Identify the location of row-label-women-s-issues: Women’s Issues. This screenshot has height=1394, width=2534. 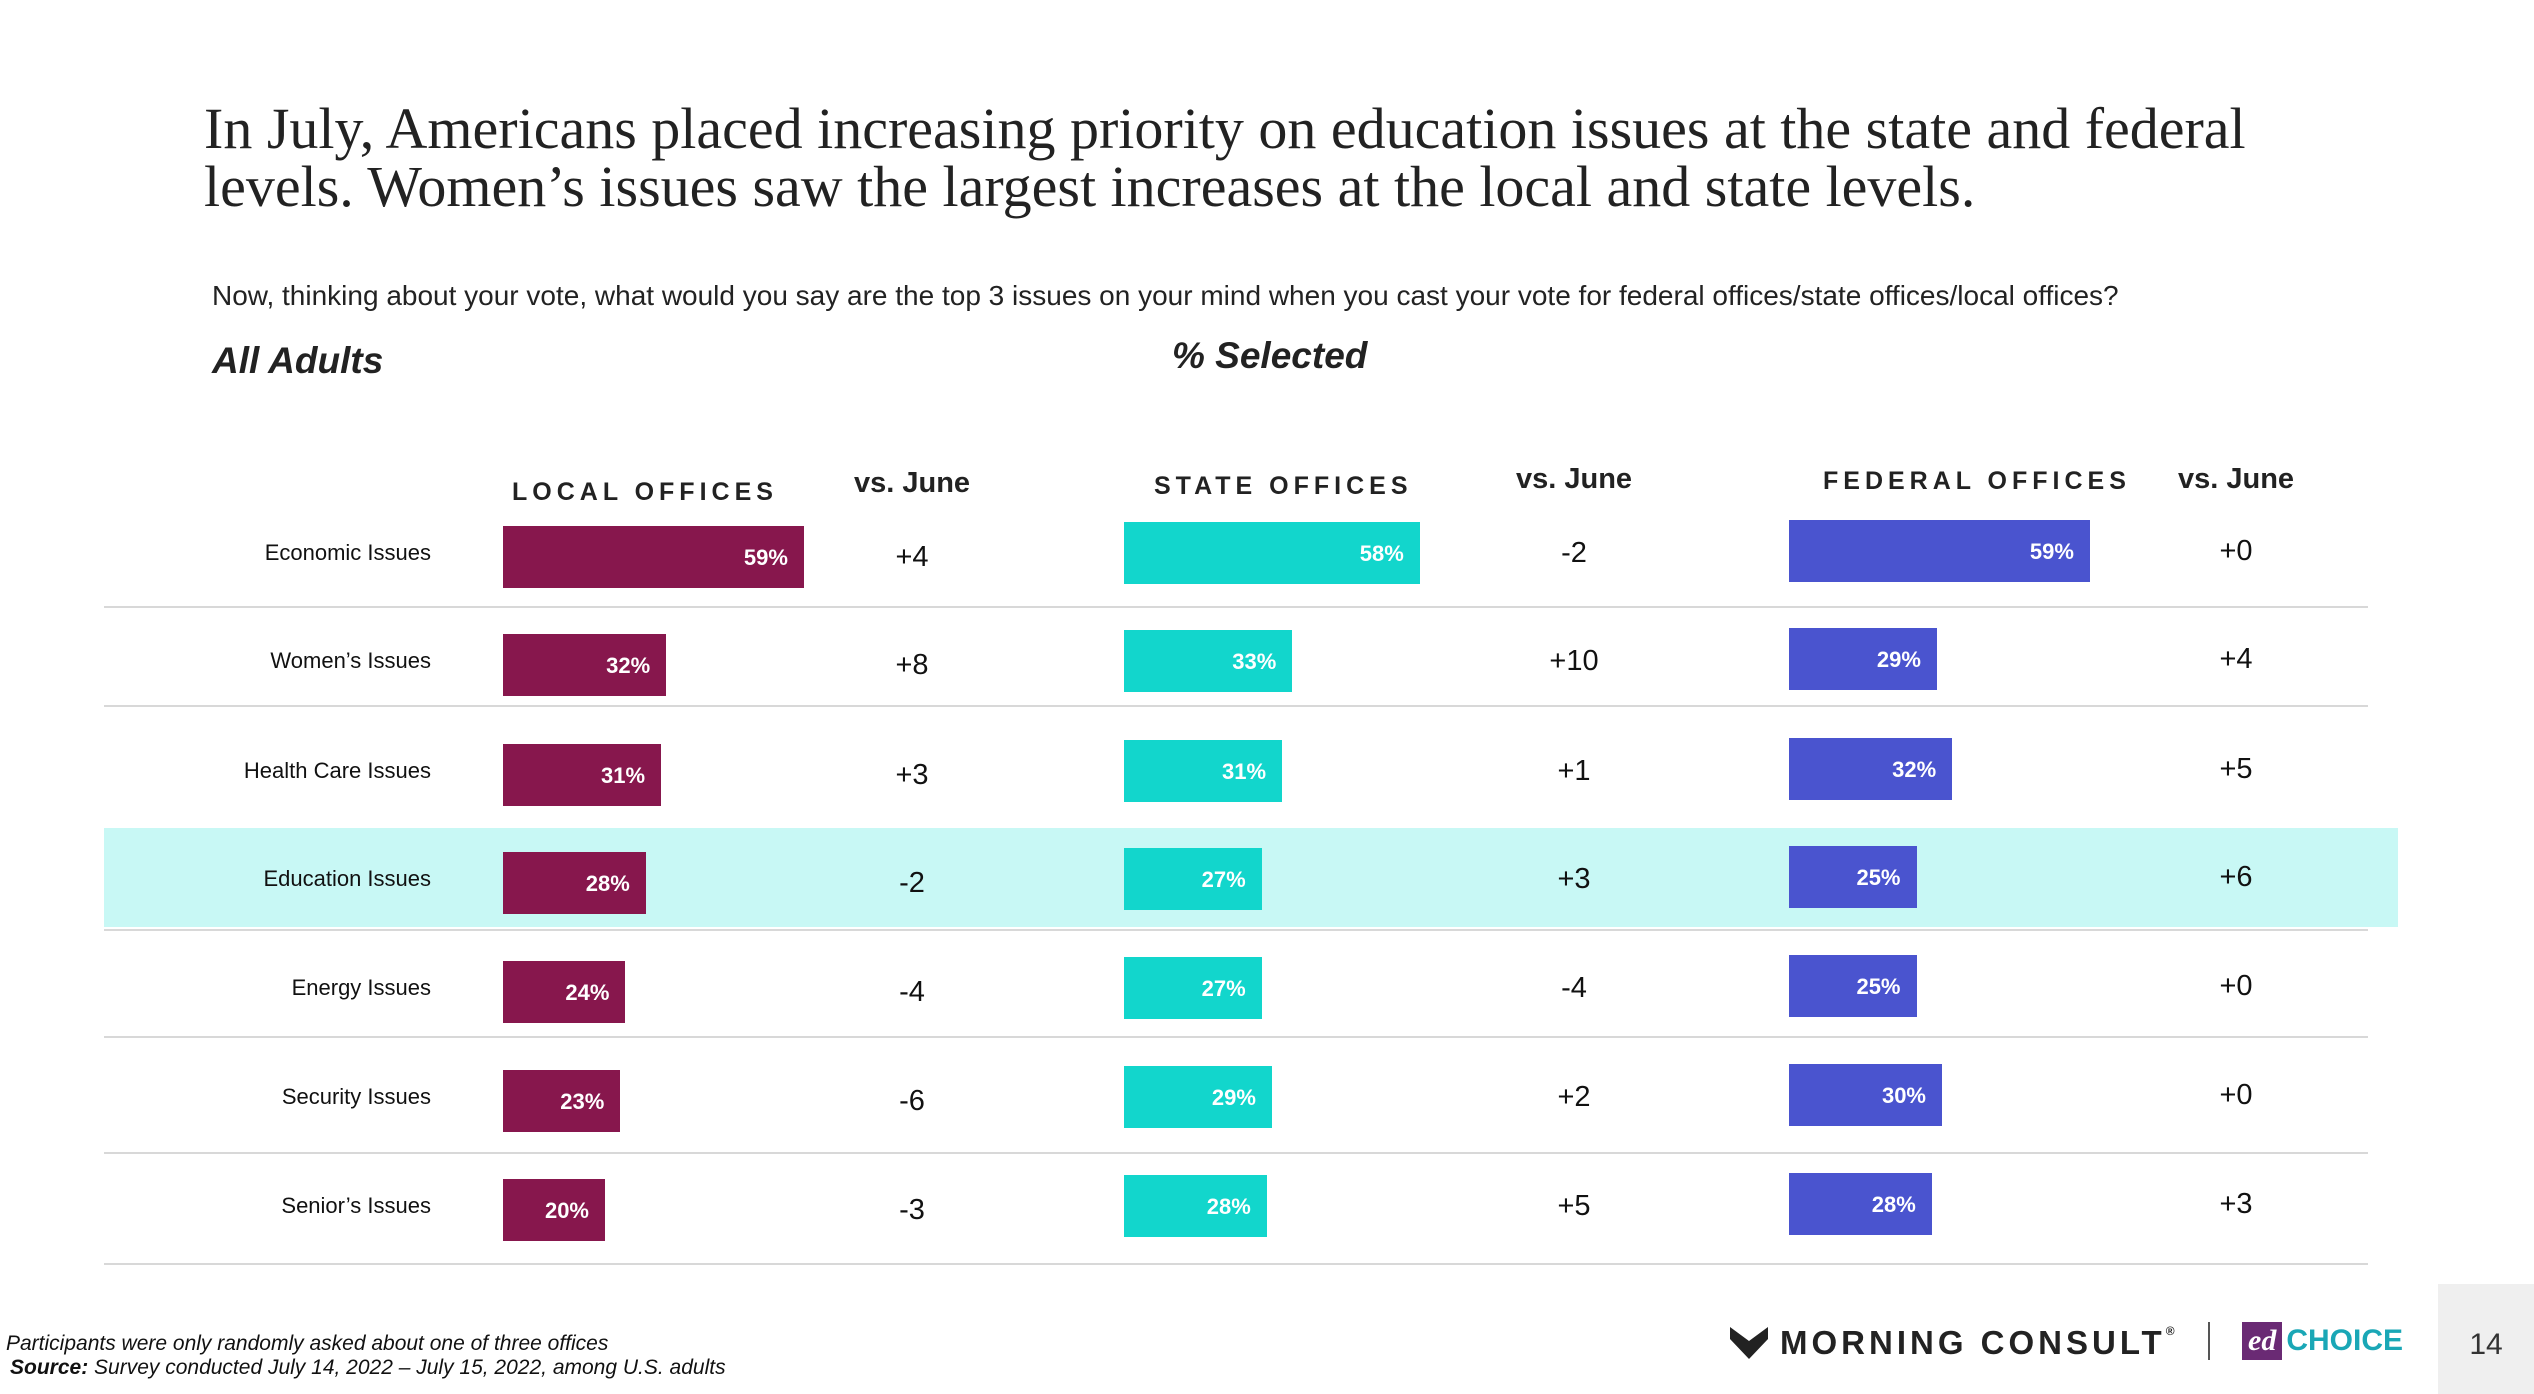
(350, 660).